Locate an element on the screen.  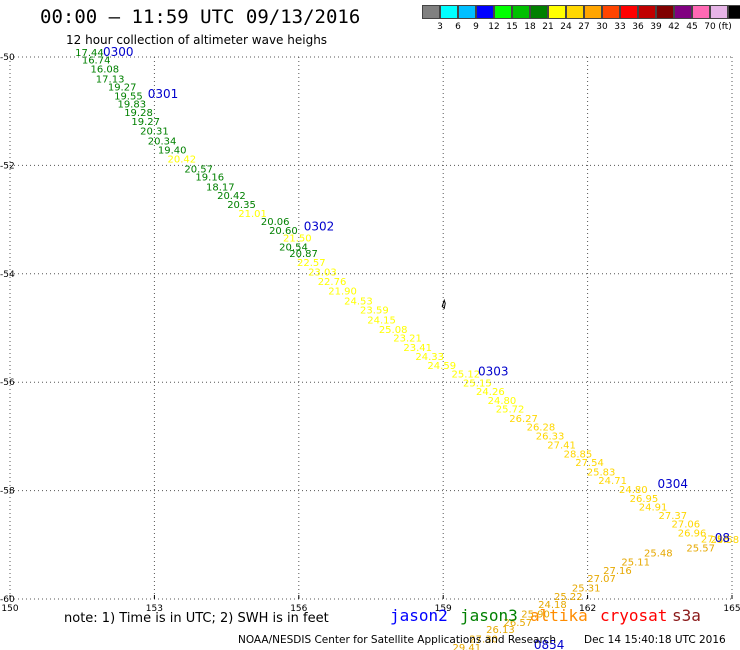
x-tick-label: 162 is located at coordinates (587, 609).